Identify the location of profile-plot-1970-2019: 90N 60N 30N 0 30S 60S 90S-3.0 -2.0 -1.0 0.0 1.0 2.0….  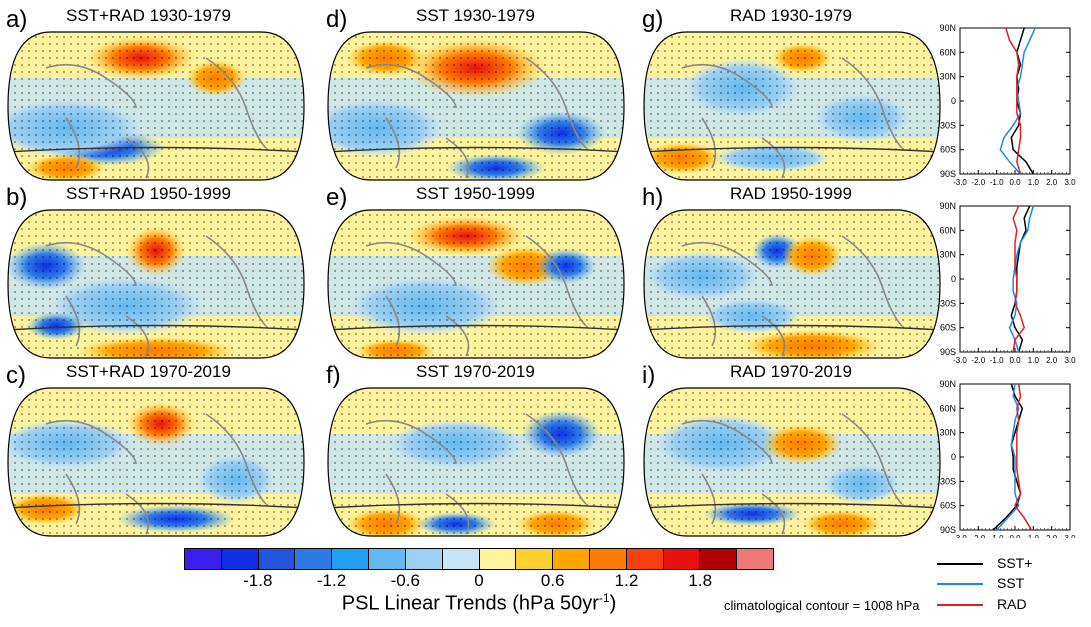
(1007, 458).